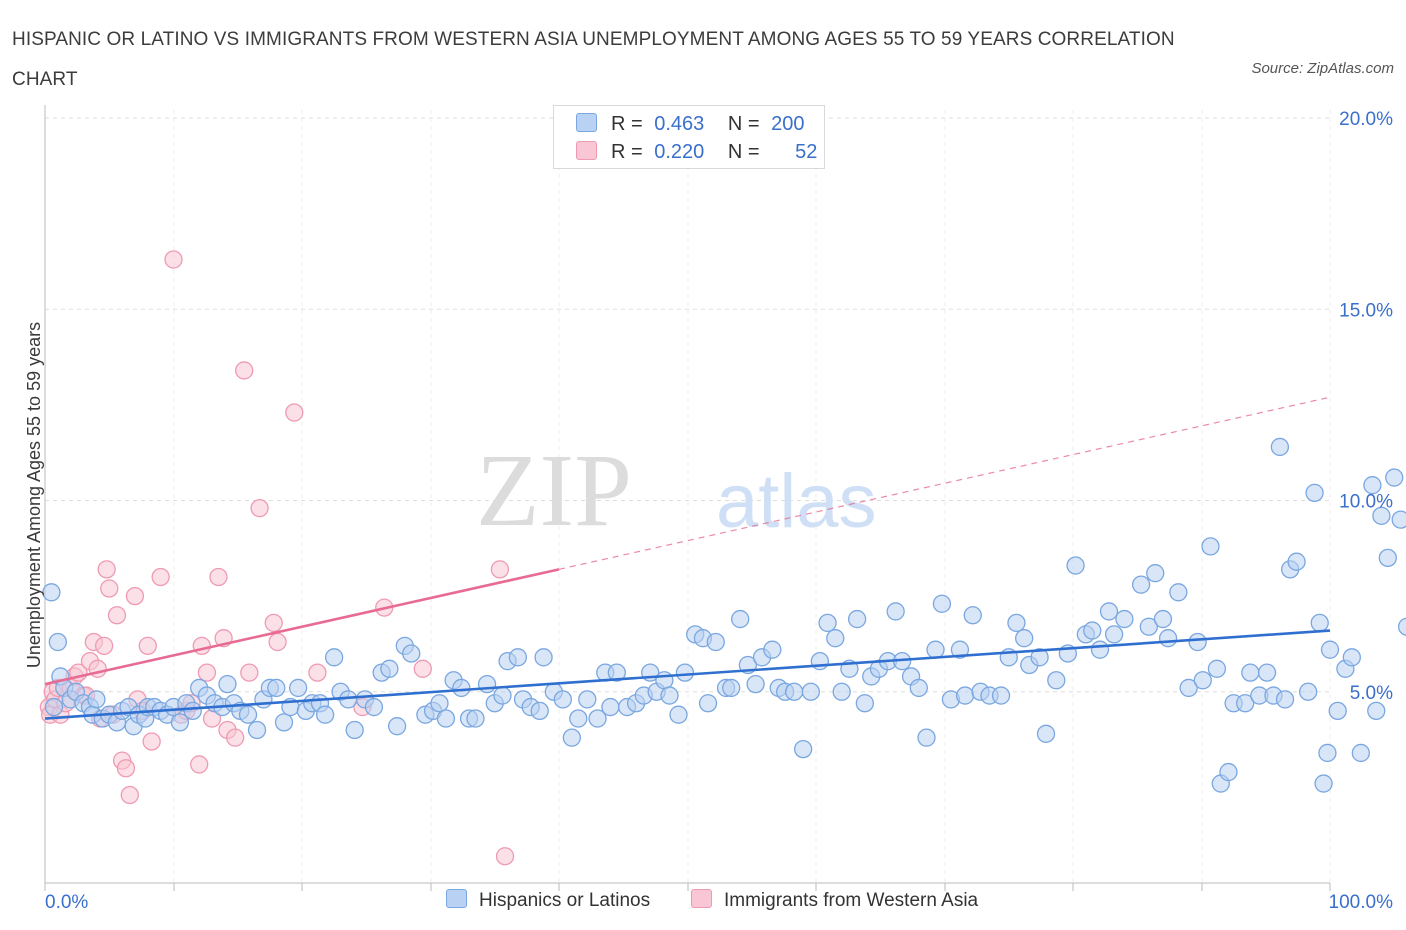 Image resolution: width=1406 pixels, height=930 pixels. I want to click on legend-n-label: N =, so click(743, 152).